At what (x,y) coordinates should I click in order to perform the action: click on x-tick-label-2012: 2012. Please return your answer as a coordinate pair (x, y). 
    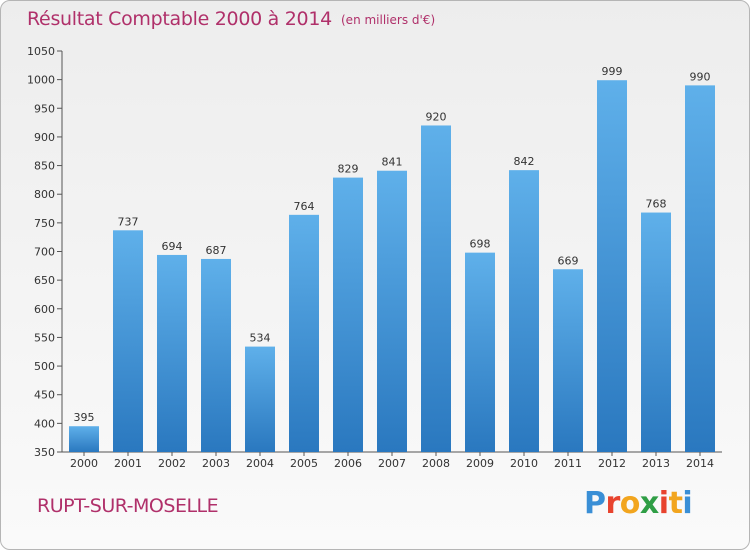
    Looking at the image, I should click on (612, 463).